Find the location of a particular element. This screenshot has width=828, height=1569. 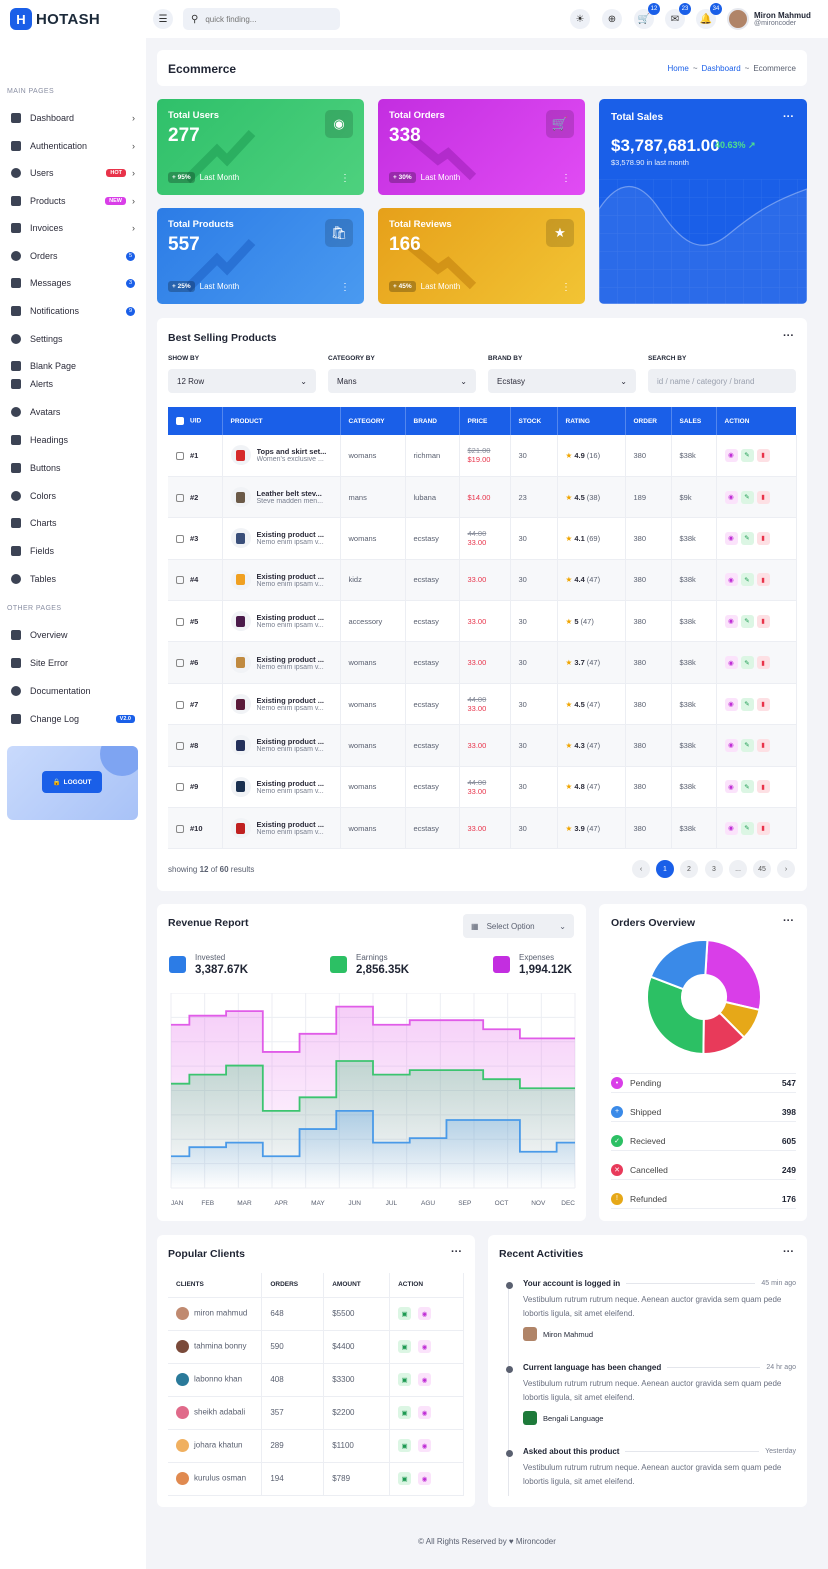

table-row: tahmina bonny 590 $4400 ▣ ◉ is located at coordinates (316, 1347).